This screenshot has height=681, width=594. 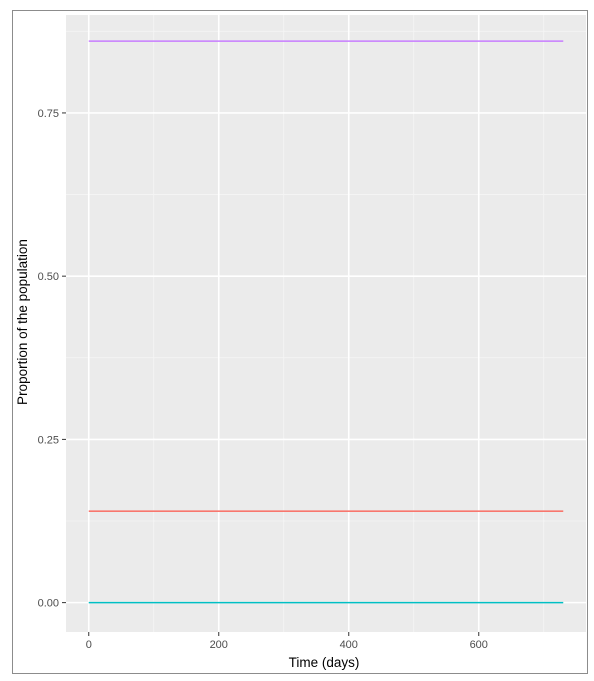 I want to click on x-tick-label: 200, so click(x=219, y=645).